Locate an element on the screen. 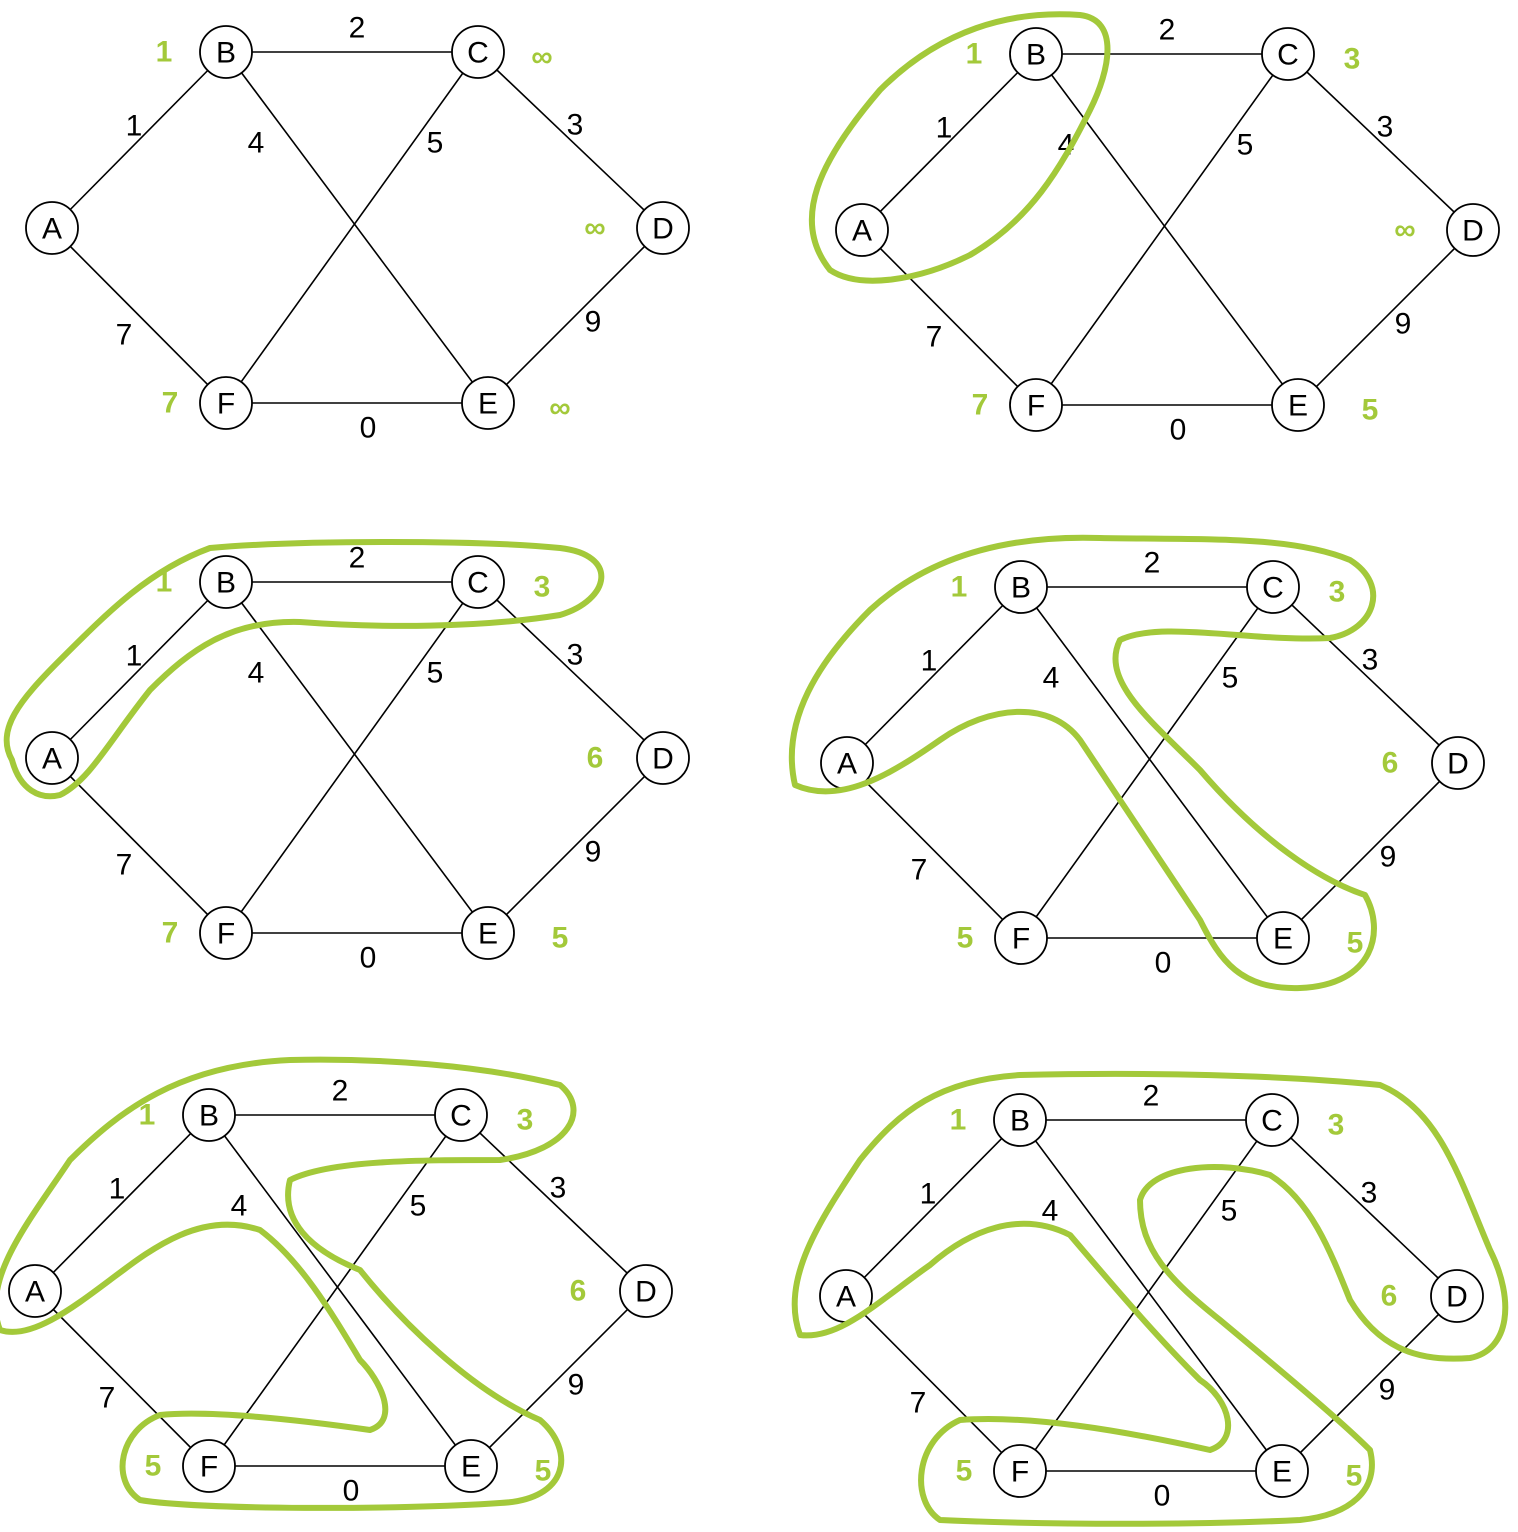 The image size is (1518, 1532). step-panel-4: 1 2 3 4 5 7 9 0 A B C D E F 1 3 6 5 5 is located at coordinates (1152, 763).